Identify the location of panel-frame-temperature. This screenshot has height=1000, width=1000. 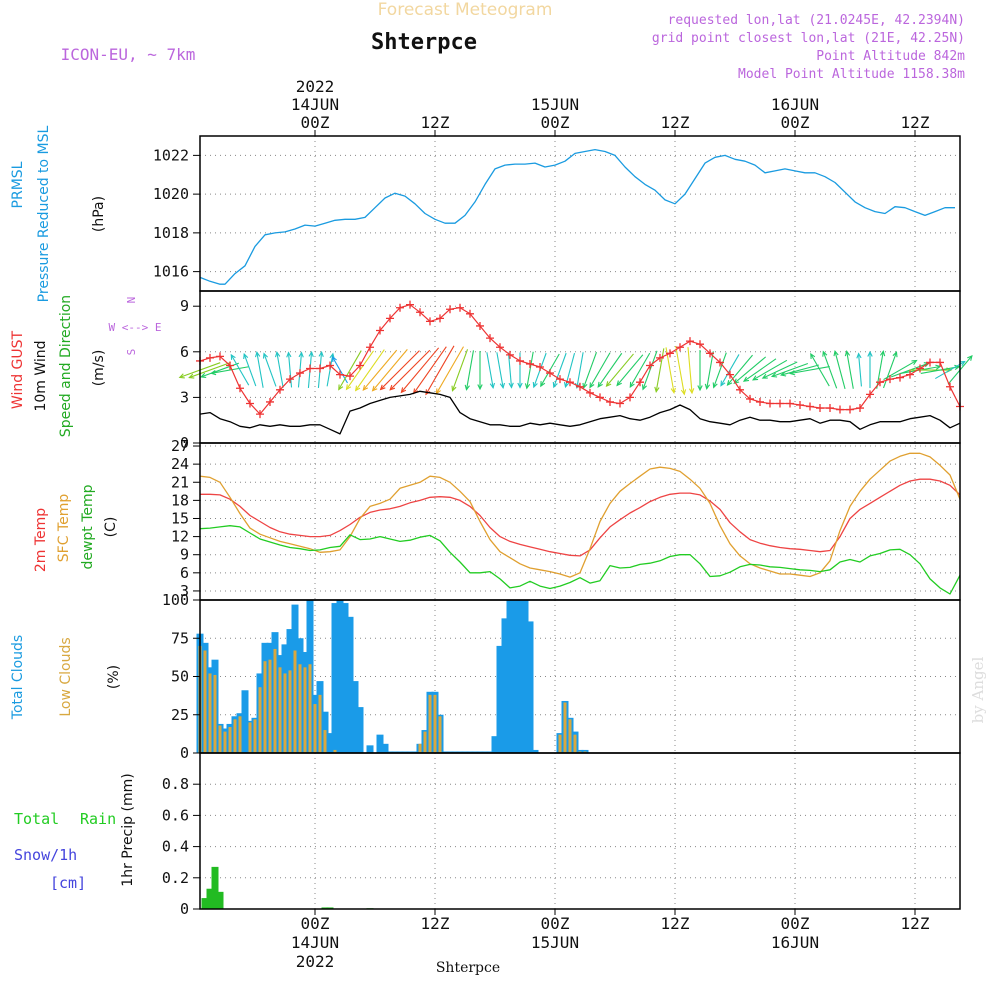
(580, 521).